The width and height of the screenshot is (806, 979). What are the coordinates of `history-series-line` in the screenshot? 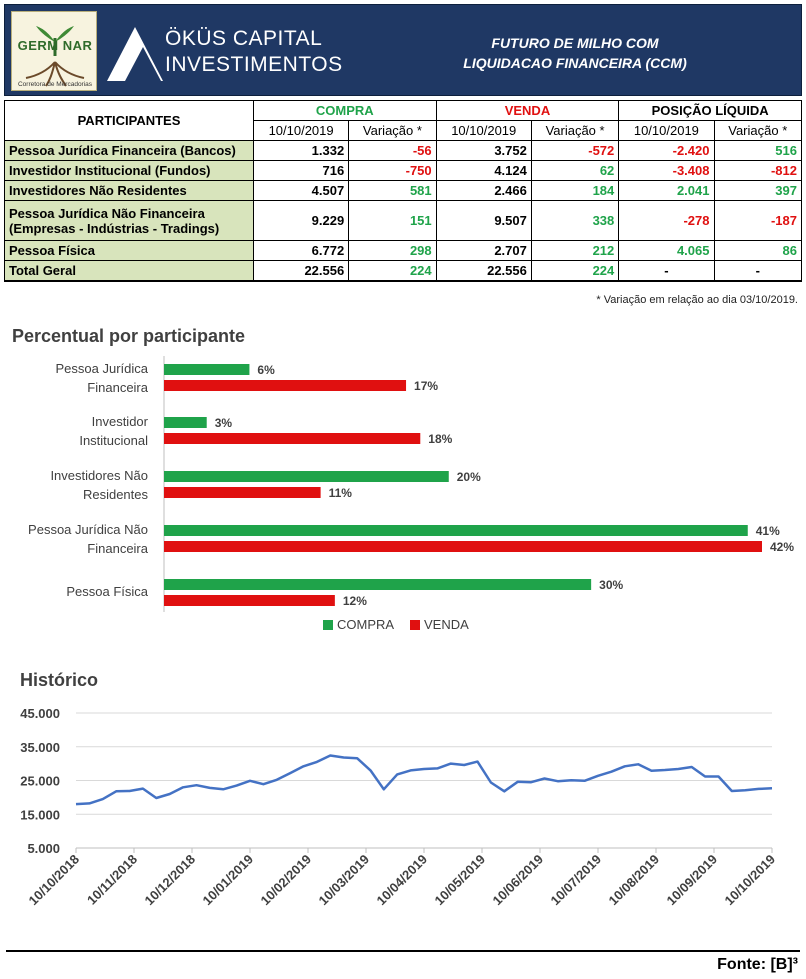 It's located at (424, 780).